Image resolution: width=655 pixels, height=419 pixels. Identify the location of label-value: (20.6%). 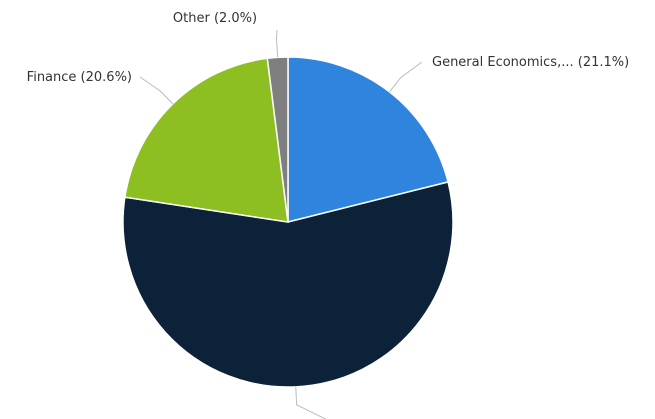
(106, 77).